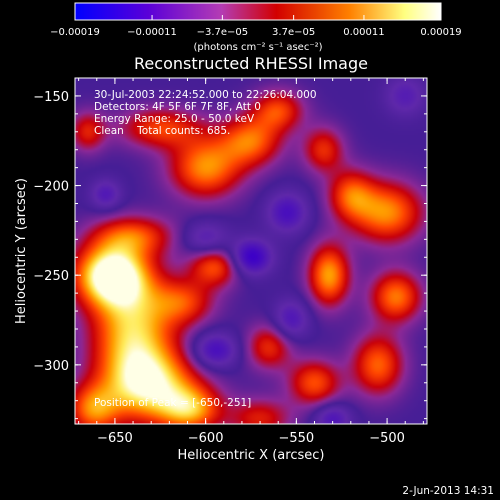  What do you see at coordinates (51, 276) in the screenshot?
I see `y-tick-label: −250` at bounding box center [51, 276].